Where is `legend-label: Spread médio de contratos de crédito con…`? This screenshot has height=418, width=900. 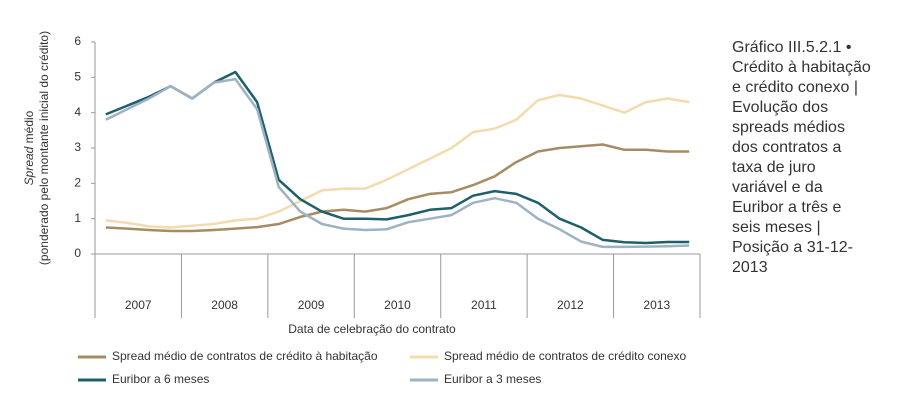 legend-label: Spread médio de contratos de crédito con… is located at coordinates (565, 356).